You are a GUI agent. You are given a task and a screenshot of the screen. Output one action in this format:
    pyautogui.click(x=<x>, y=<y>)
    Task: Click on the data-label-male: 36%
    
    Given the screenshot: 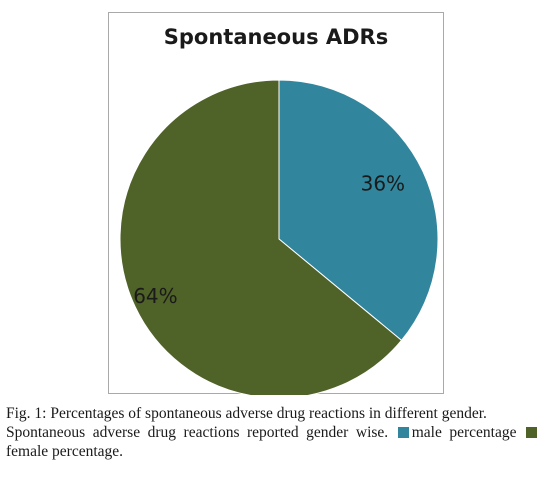 What is the action you would take?
    pyautogui.click(x=383, y=183)
    